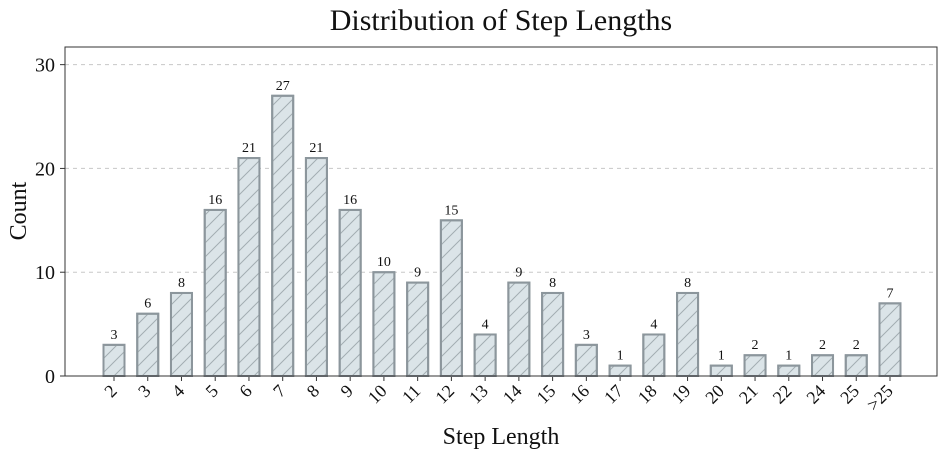 This screenshot has height=456, width=946. Describe the element at coordinates (613, 394) in the screenshot. I see `x-tick-label: 17` at that location.